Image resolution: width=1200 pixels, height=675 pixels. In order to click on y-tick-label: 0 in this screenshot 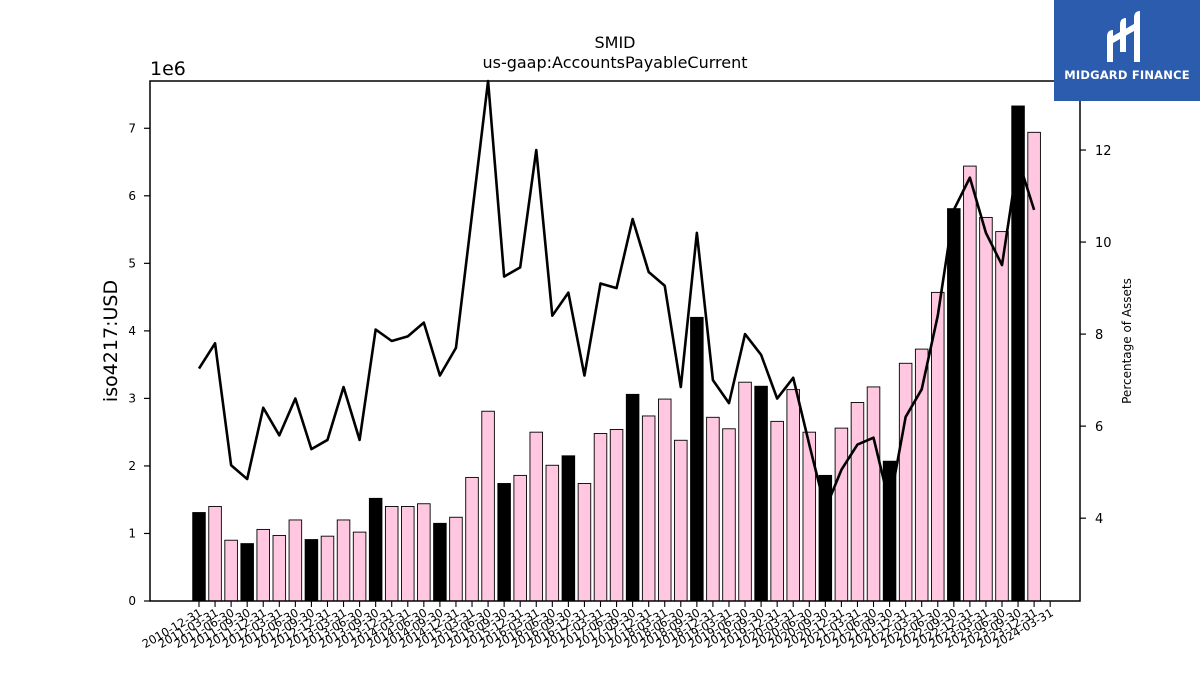, I will do `click(132, 601)`.